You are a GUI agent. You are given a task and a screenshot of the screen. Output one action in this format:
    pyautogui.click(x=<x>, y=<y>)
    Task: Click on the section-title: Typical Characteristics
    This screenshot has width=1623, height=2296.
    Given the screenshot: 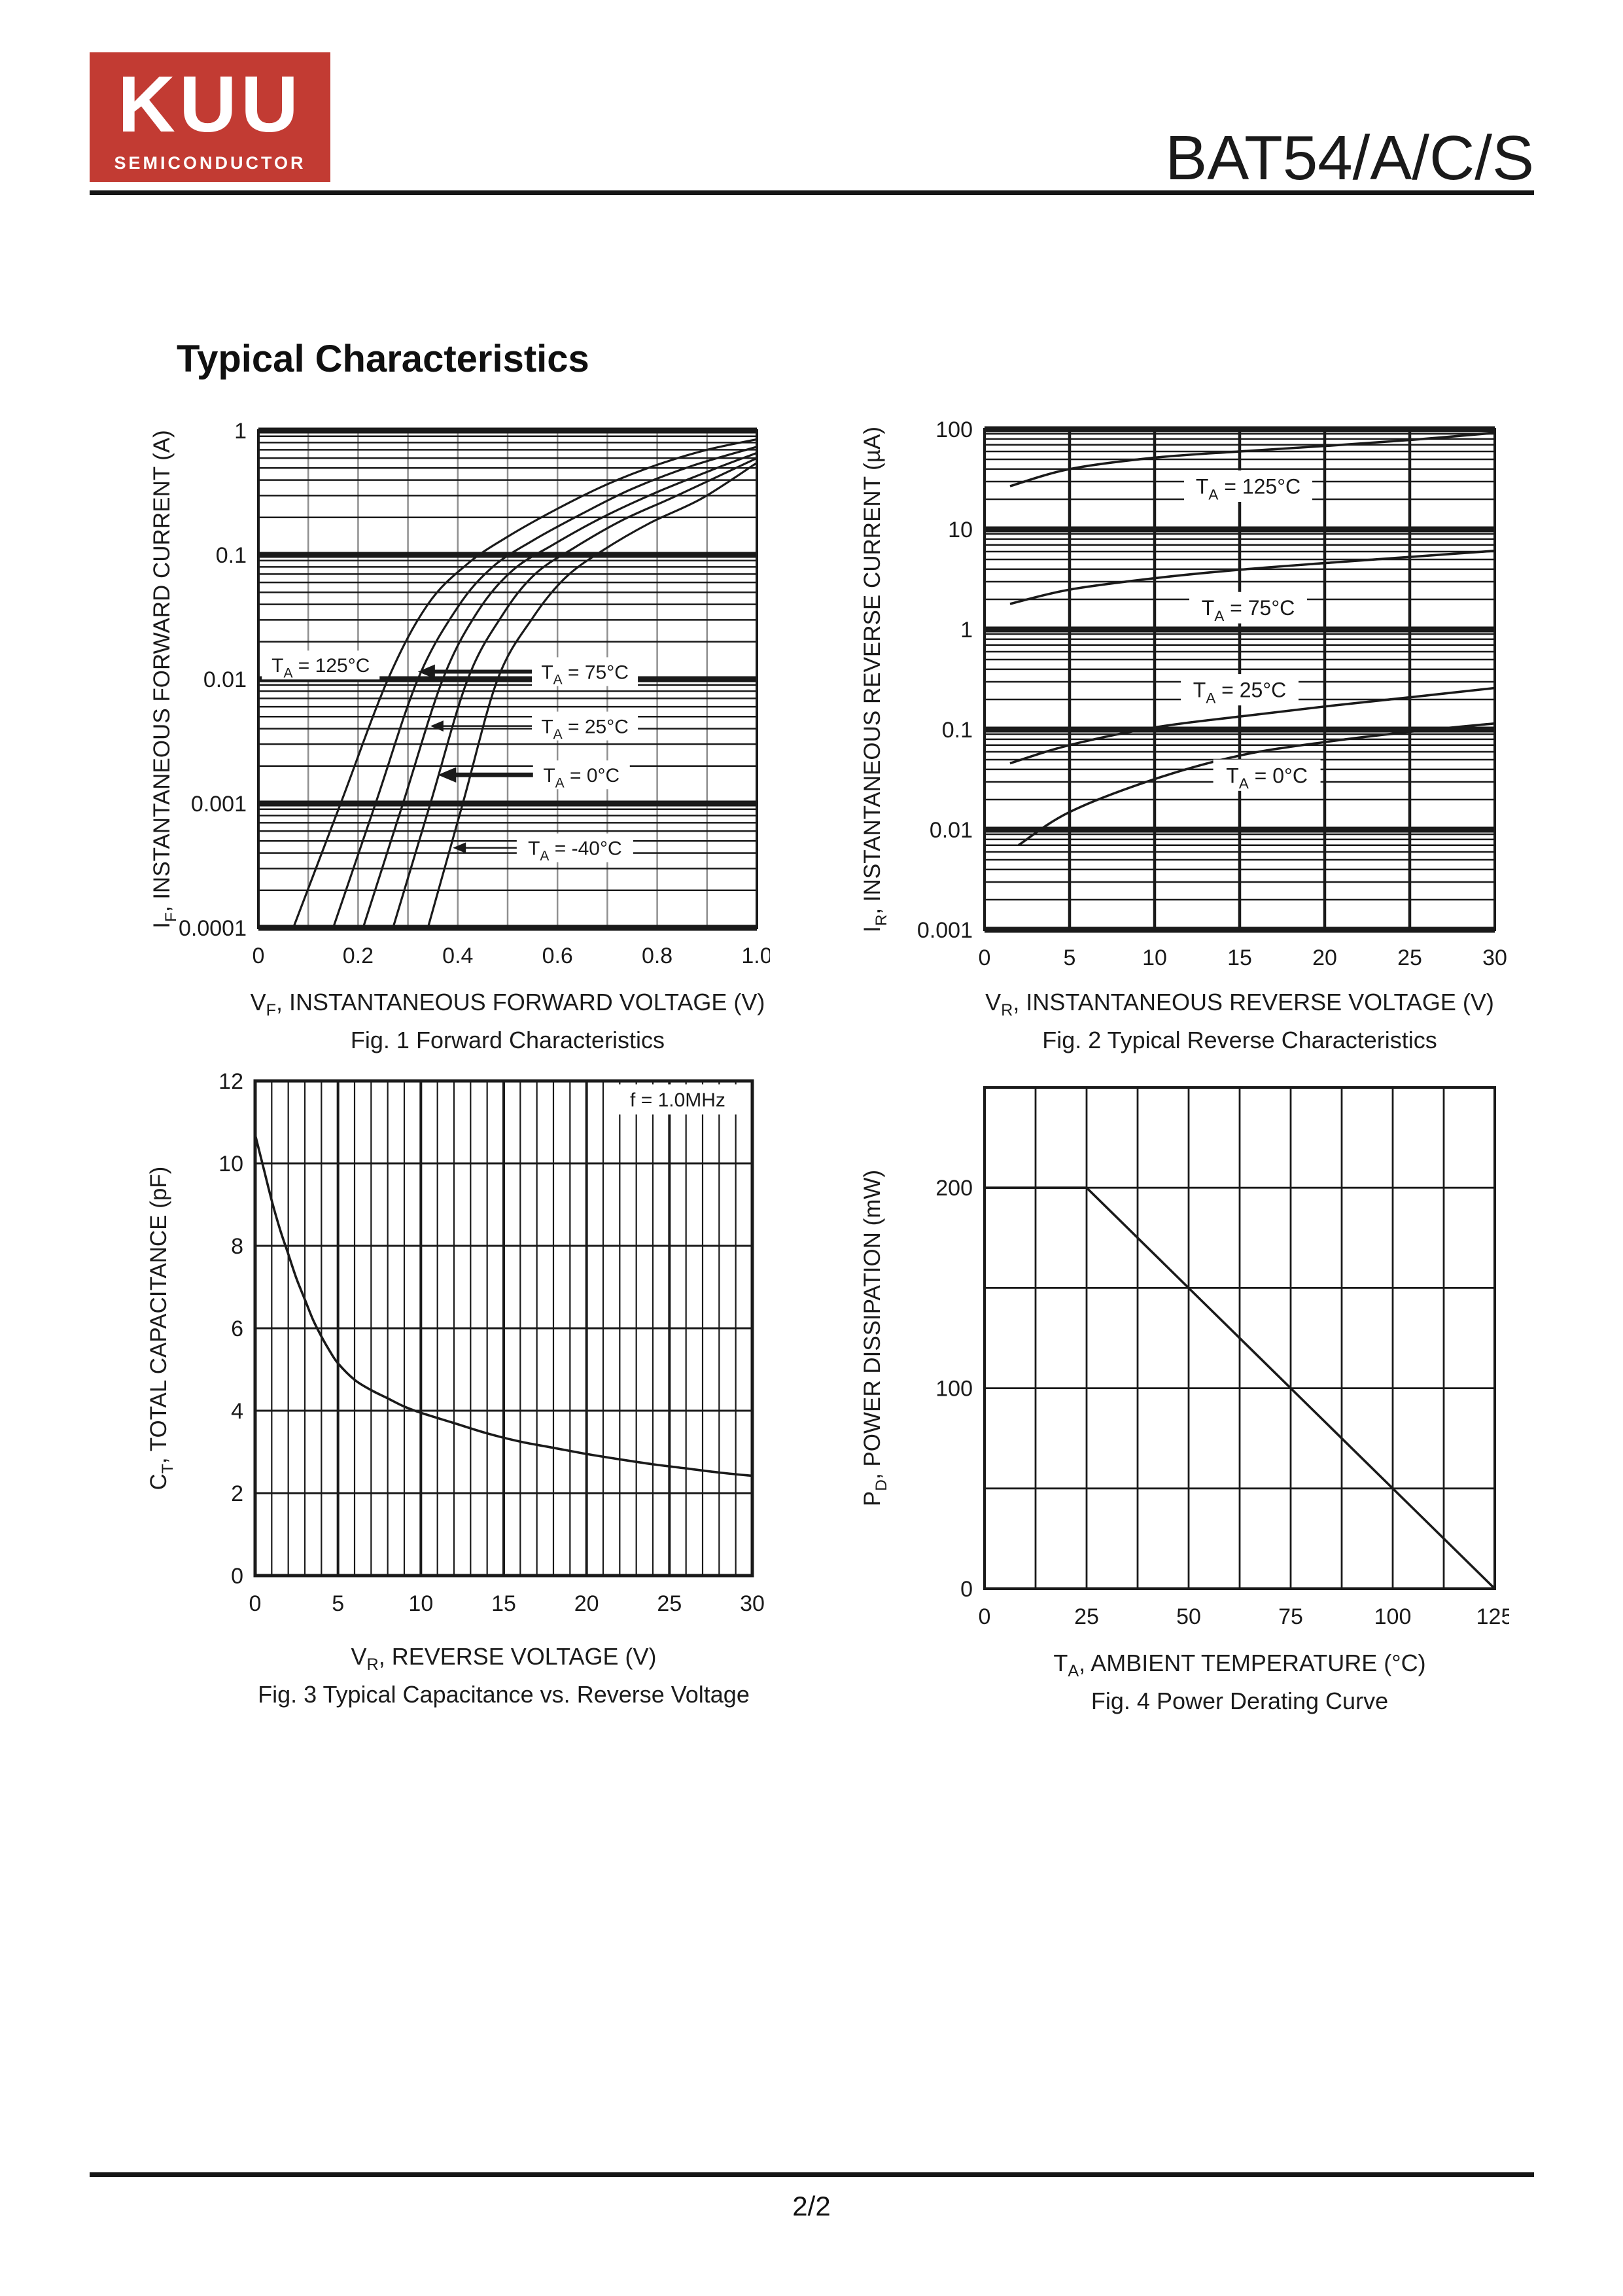 What is the action you would take?
    pyautogui.click(x=383, y=359)
    